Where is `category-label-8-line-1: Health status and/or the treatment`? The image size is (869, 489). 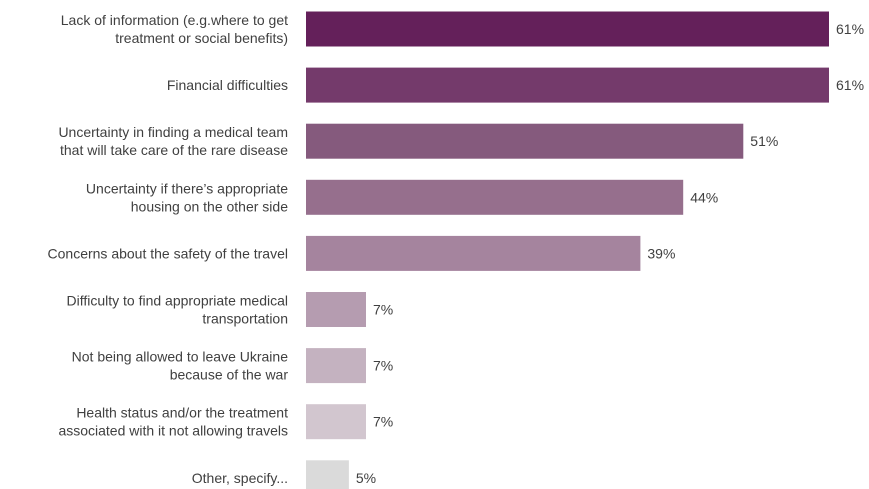
category-label-8-line-1: Health status and/or the treatment is located at coordinates (182, 413).